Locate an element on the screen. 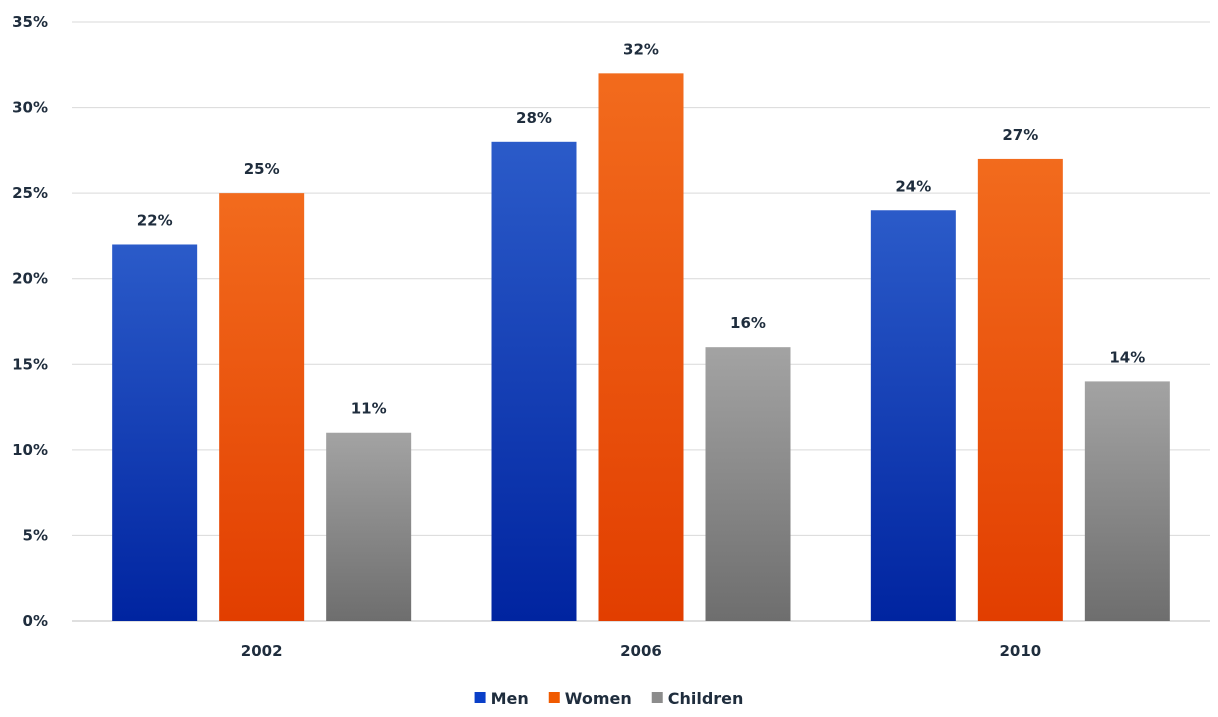 Image resolution: width=1218 pixels, height=717 pixels. bar-men-2010 is located at coordinates (913, 415).